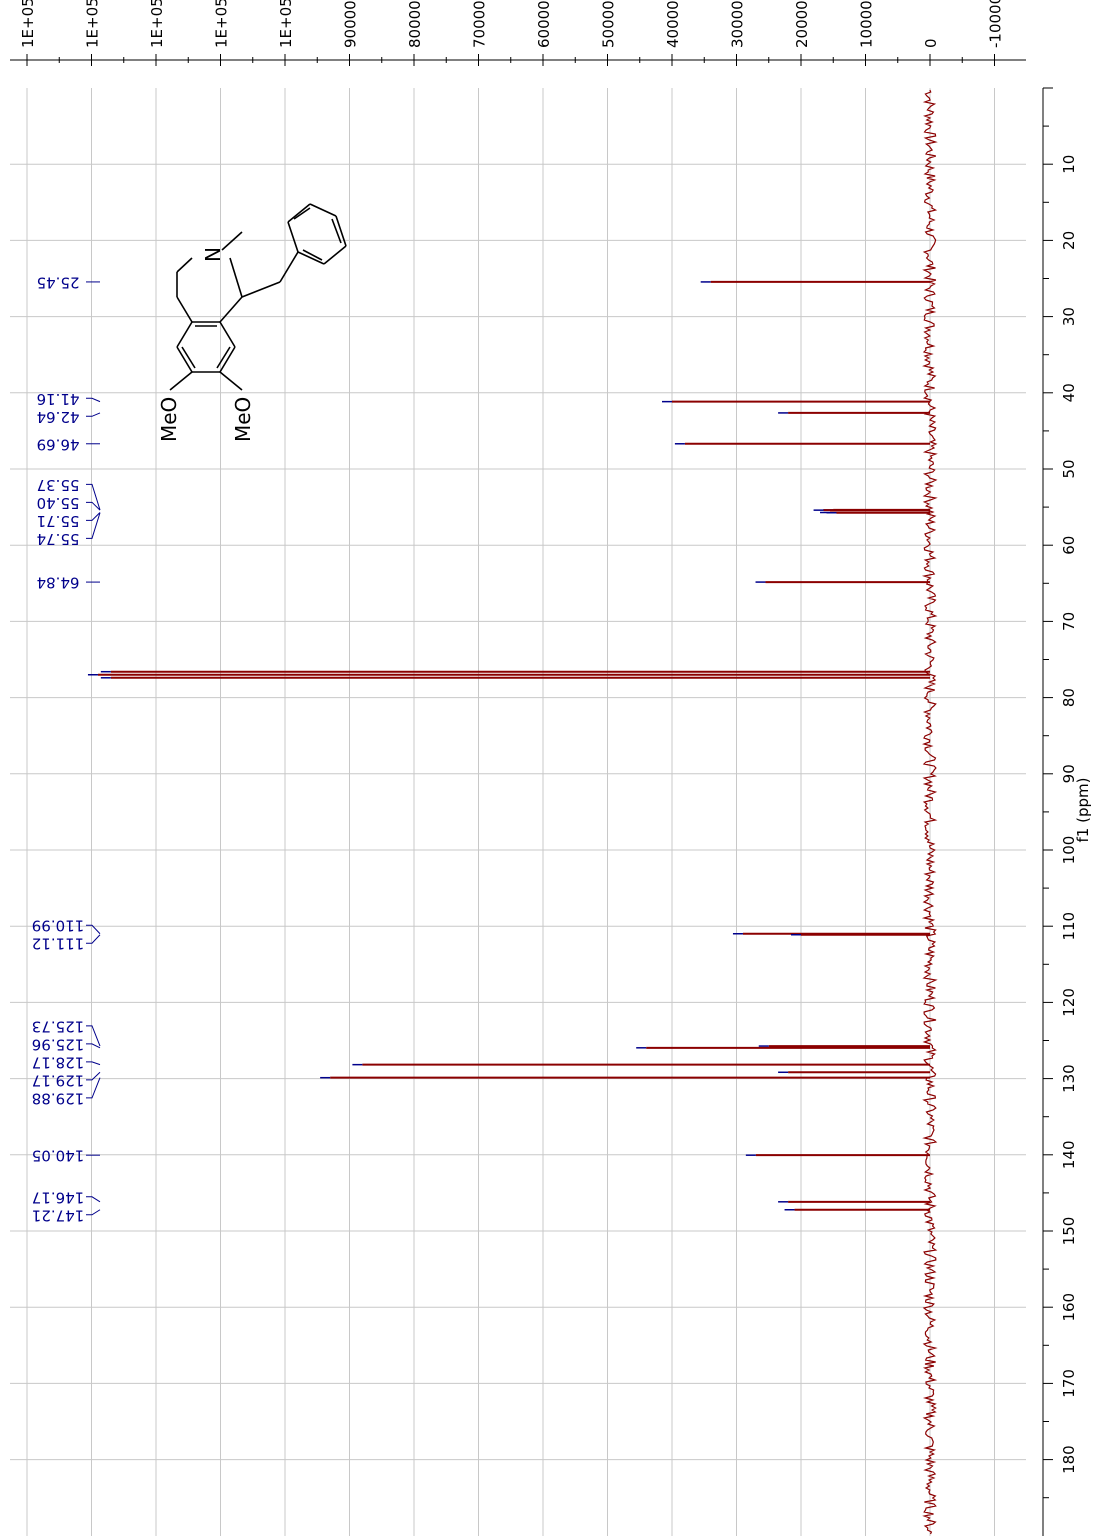 The width and height of the screenshot is (1097, 1539). Describe the element at coordinates (58, 1044) in the screenshot. I see `peak-label: 125.96` at that location.